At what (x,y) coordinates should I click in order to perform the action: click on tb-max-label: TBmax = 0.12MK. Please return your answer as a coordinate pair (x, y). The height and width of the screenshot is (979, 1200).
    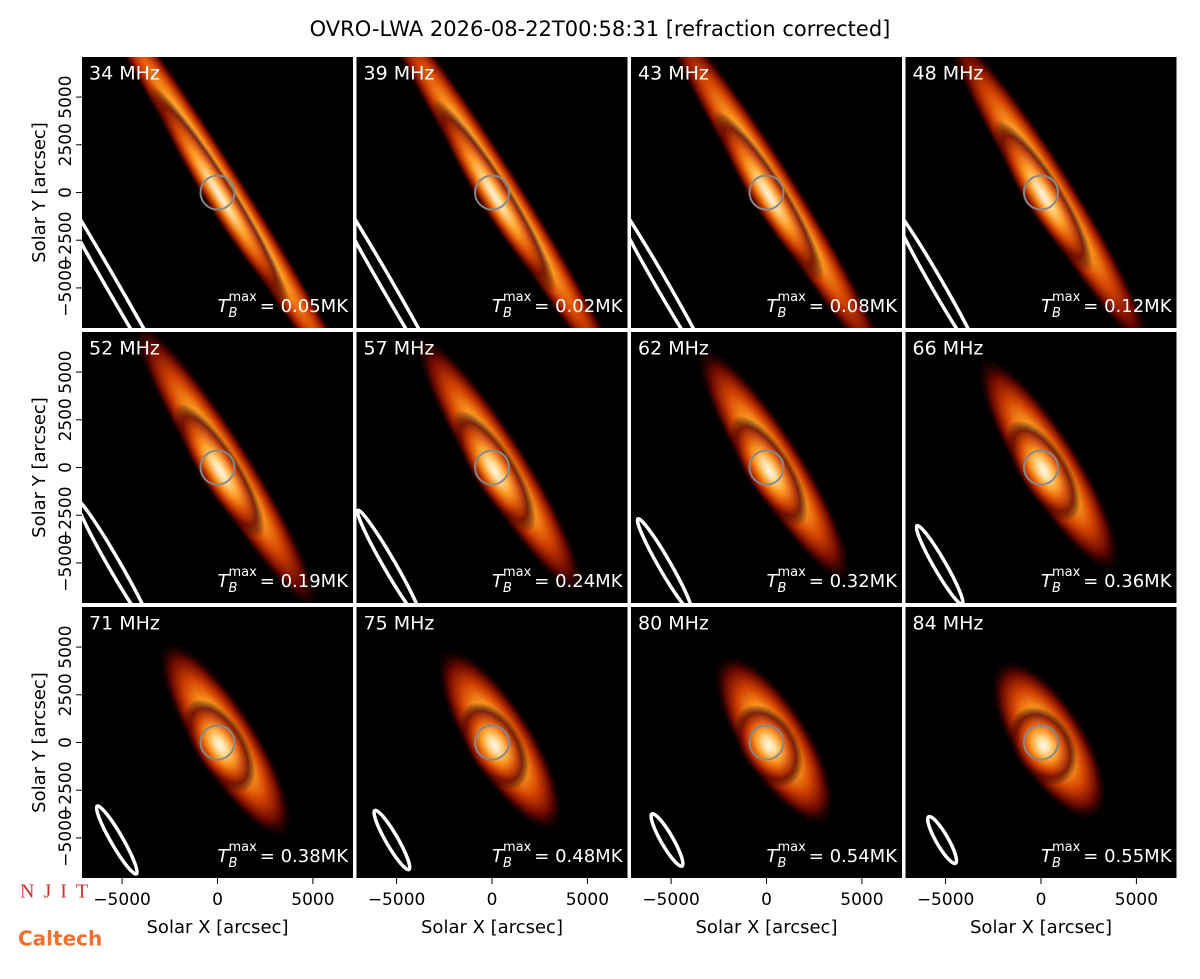
    Looking at the image, I should click on (1107, 305).